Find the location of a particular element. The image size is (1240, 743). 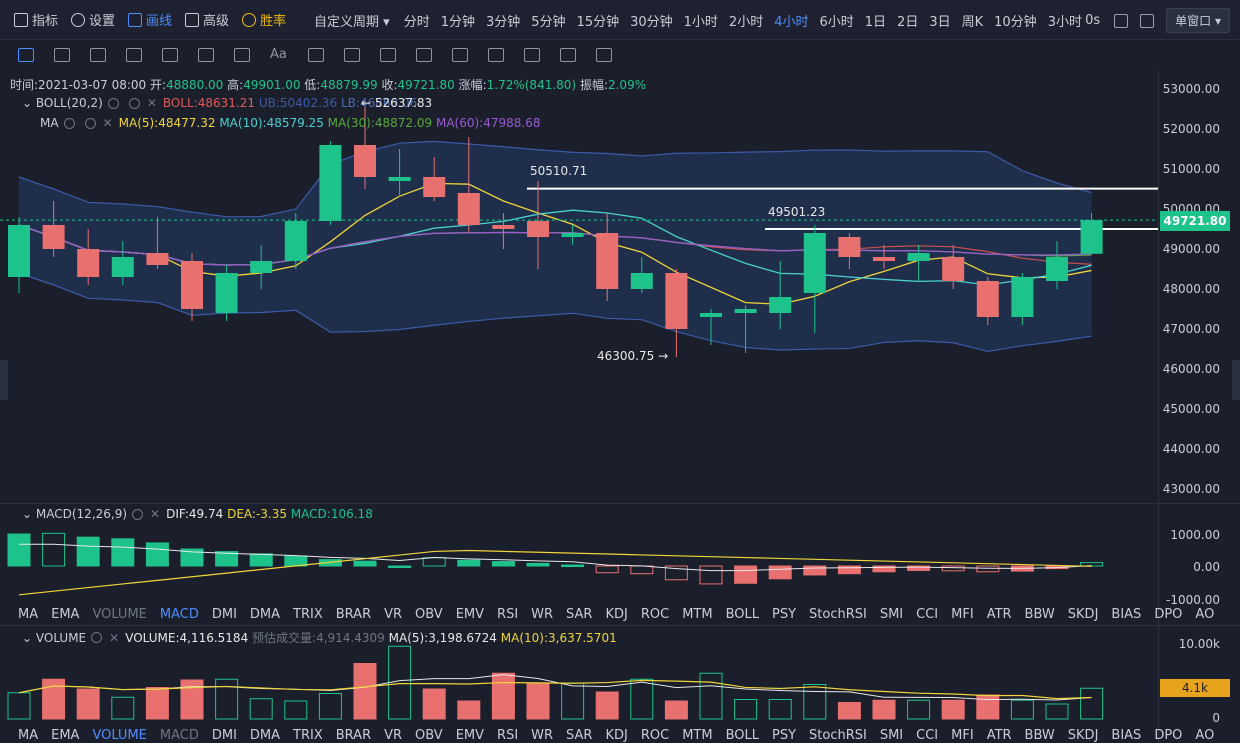

period-timeline: 分时 is located at coordinates (416, 22).